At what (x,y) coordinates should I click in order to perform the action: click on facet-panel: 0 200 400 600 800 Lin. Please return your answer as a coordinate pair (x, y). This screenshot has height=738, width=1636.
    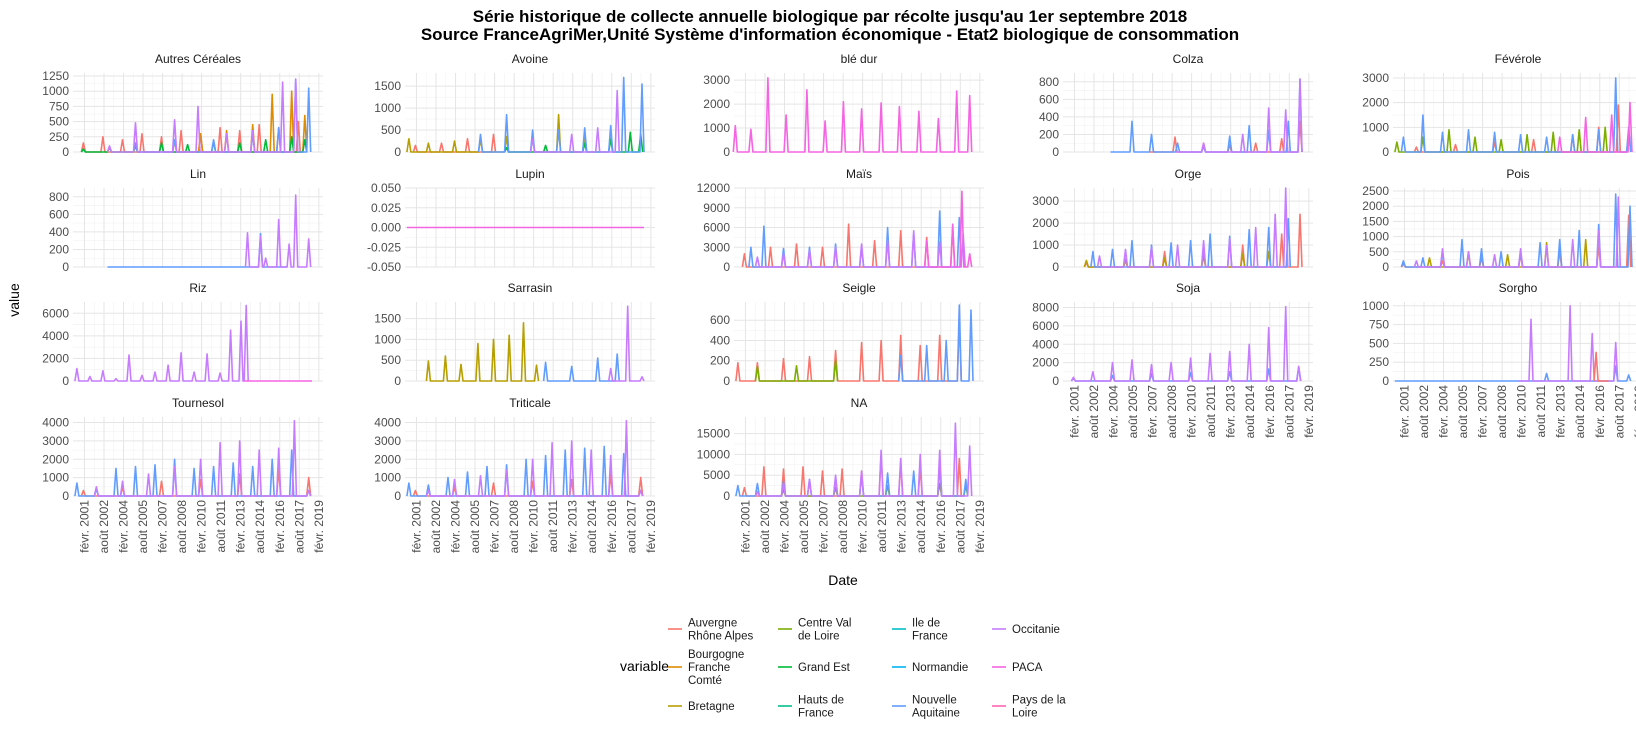
    Looking at the image, I should click on (186, 220).